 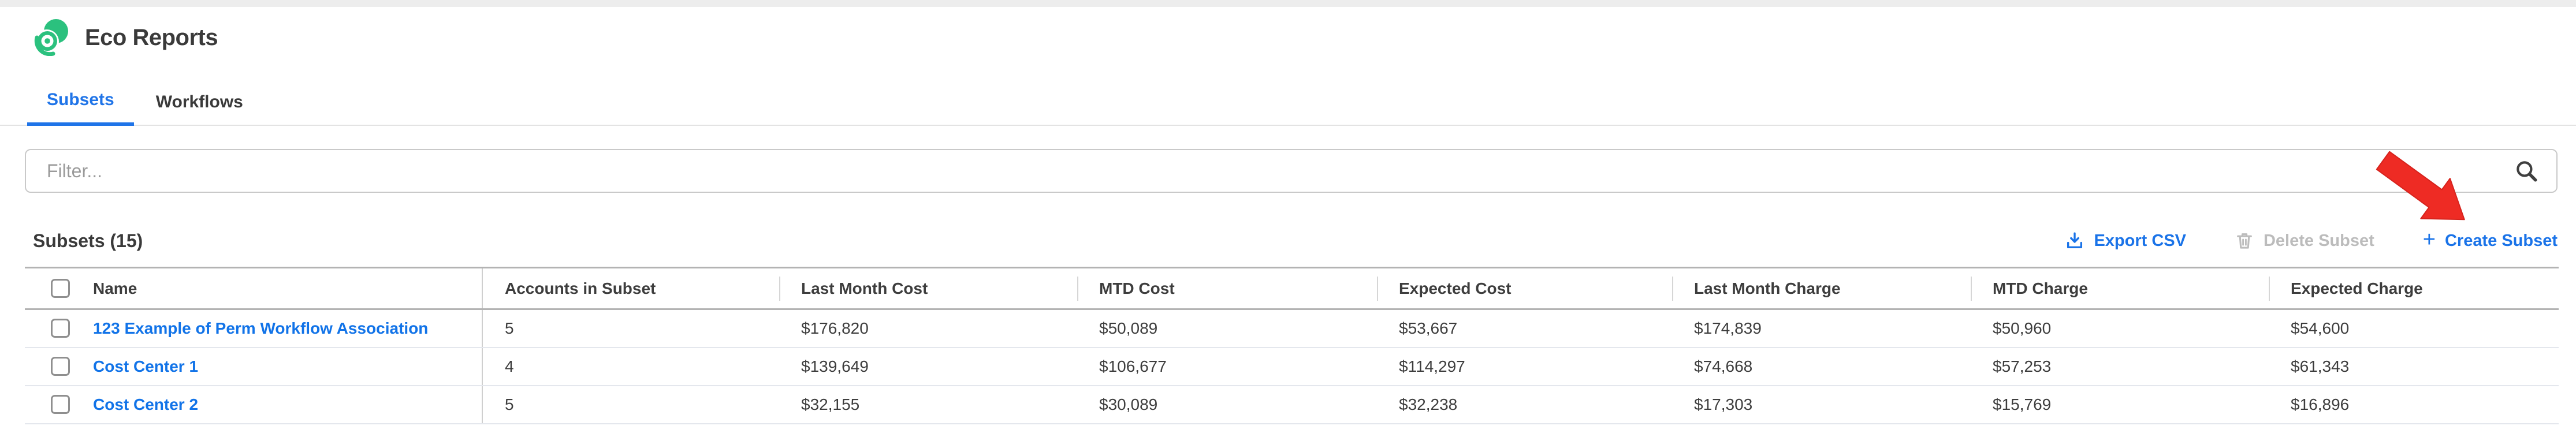 I want to click on column-header-expected-charge: Expected Charge, so click(x=2414, y=288).